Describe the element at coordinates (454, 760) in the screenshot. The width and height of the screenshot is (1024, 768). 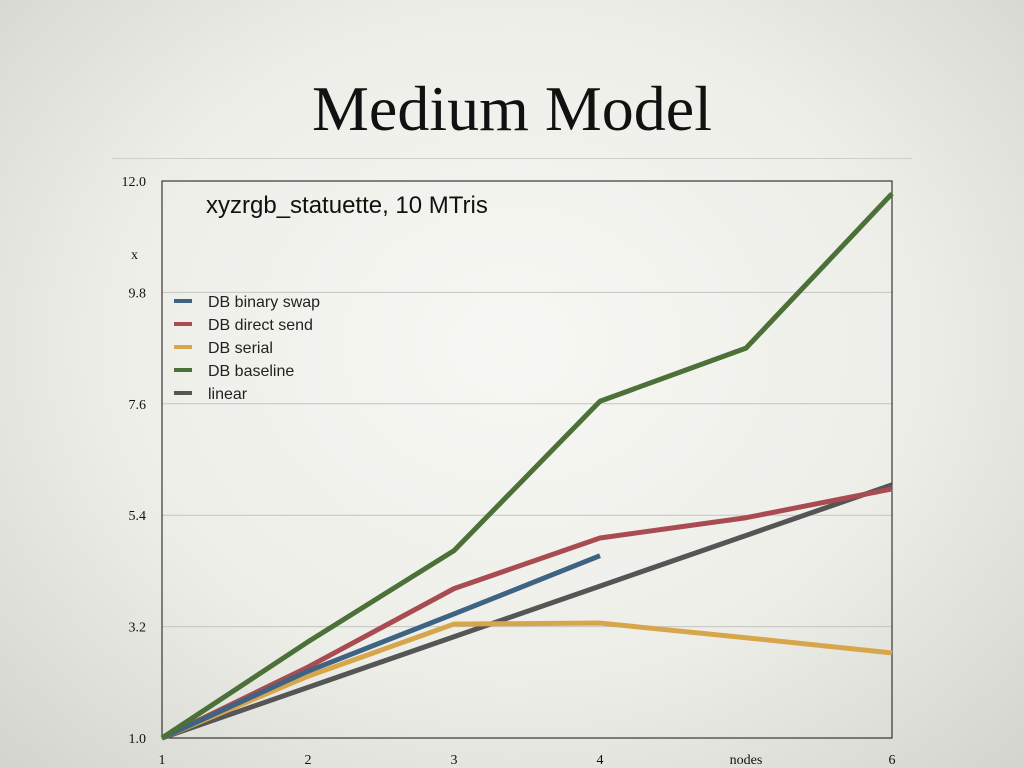
I see `x-tick-label: 3` at that location.